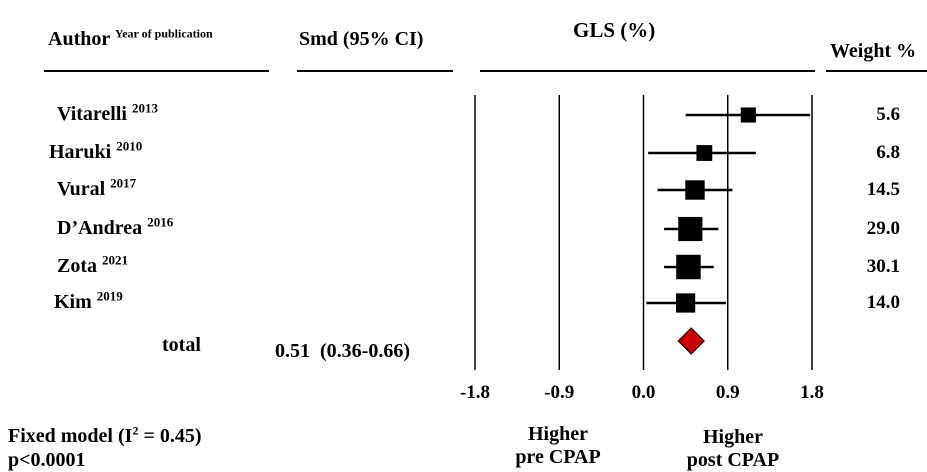 The image size is (927, 472). What do you see at coordinates (47, 460) in the screenshot?
I see `p-value: p<0.0001` at bounding box center [47, 460].